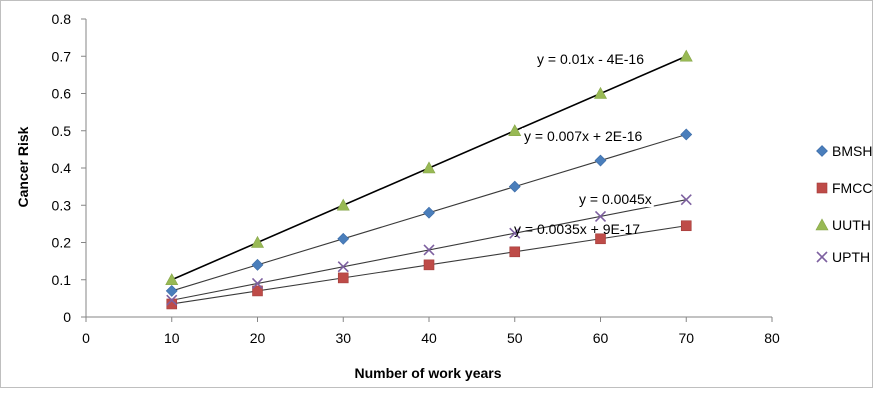  I want to click on y-tick-label: 0.5, so click(62, 131).